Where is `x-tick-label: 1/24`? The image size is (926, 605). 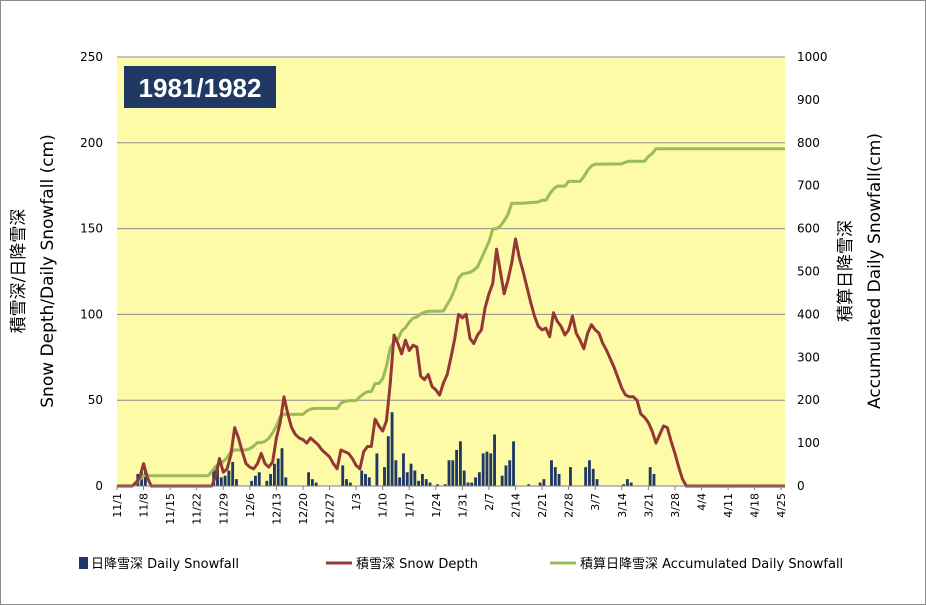
x-tick-label: 1/24 is located at coordinates (436, 505).